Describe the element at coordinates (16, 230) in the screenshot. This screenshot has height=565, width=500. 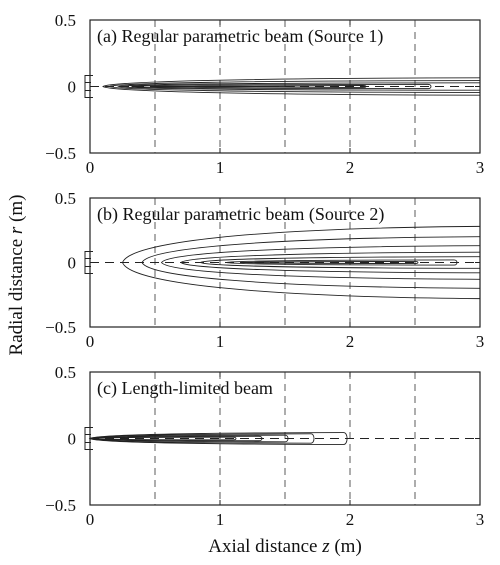
I see `y-axis-title-variable: r` at that location.